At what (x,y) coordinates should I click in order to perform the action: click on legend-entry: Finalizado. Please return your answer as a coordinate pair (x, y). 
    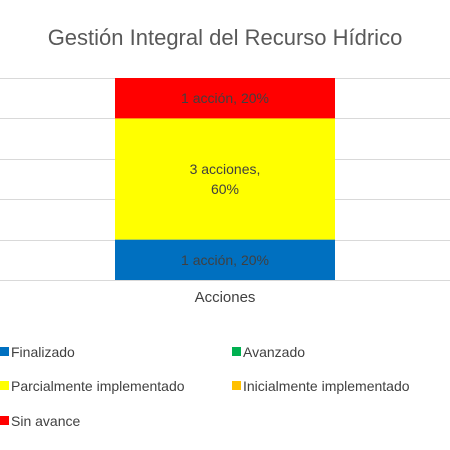
    Looking at the image, I should click on (43, 352).